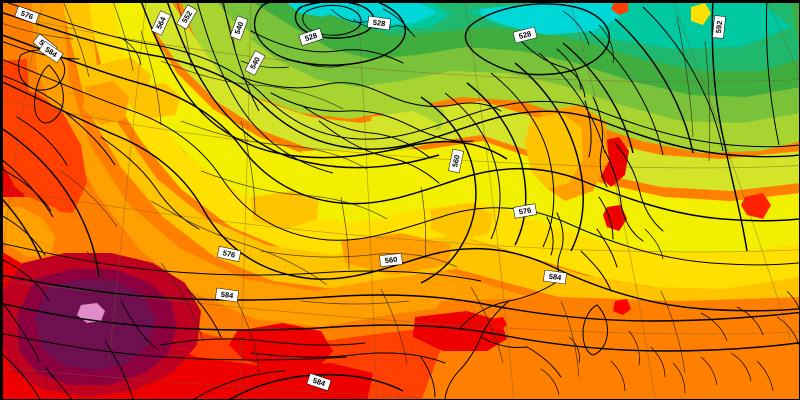 This screenshot has height=400, width=800. I want to click on fill-patch-red-right-mid, so click(460, 331).